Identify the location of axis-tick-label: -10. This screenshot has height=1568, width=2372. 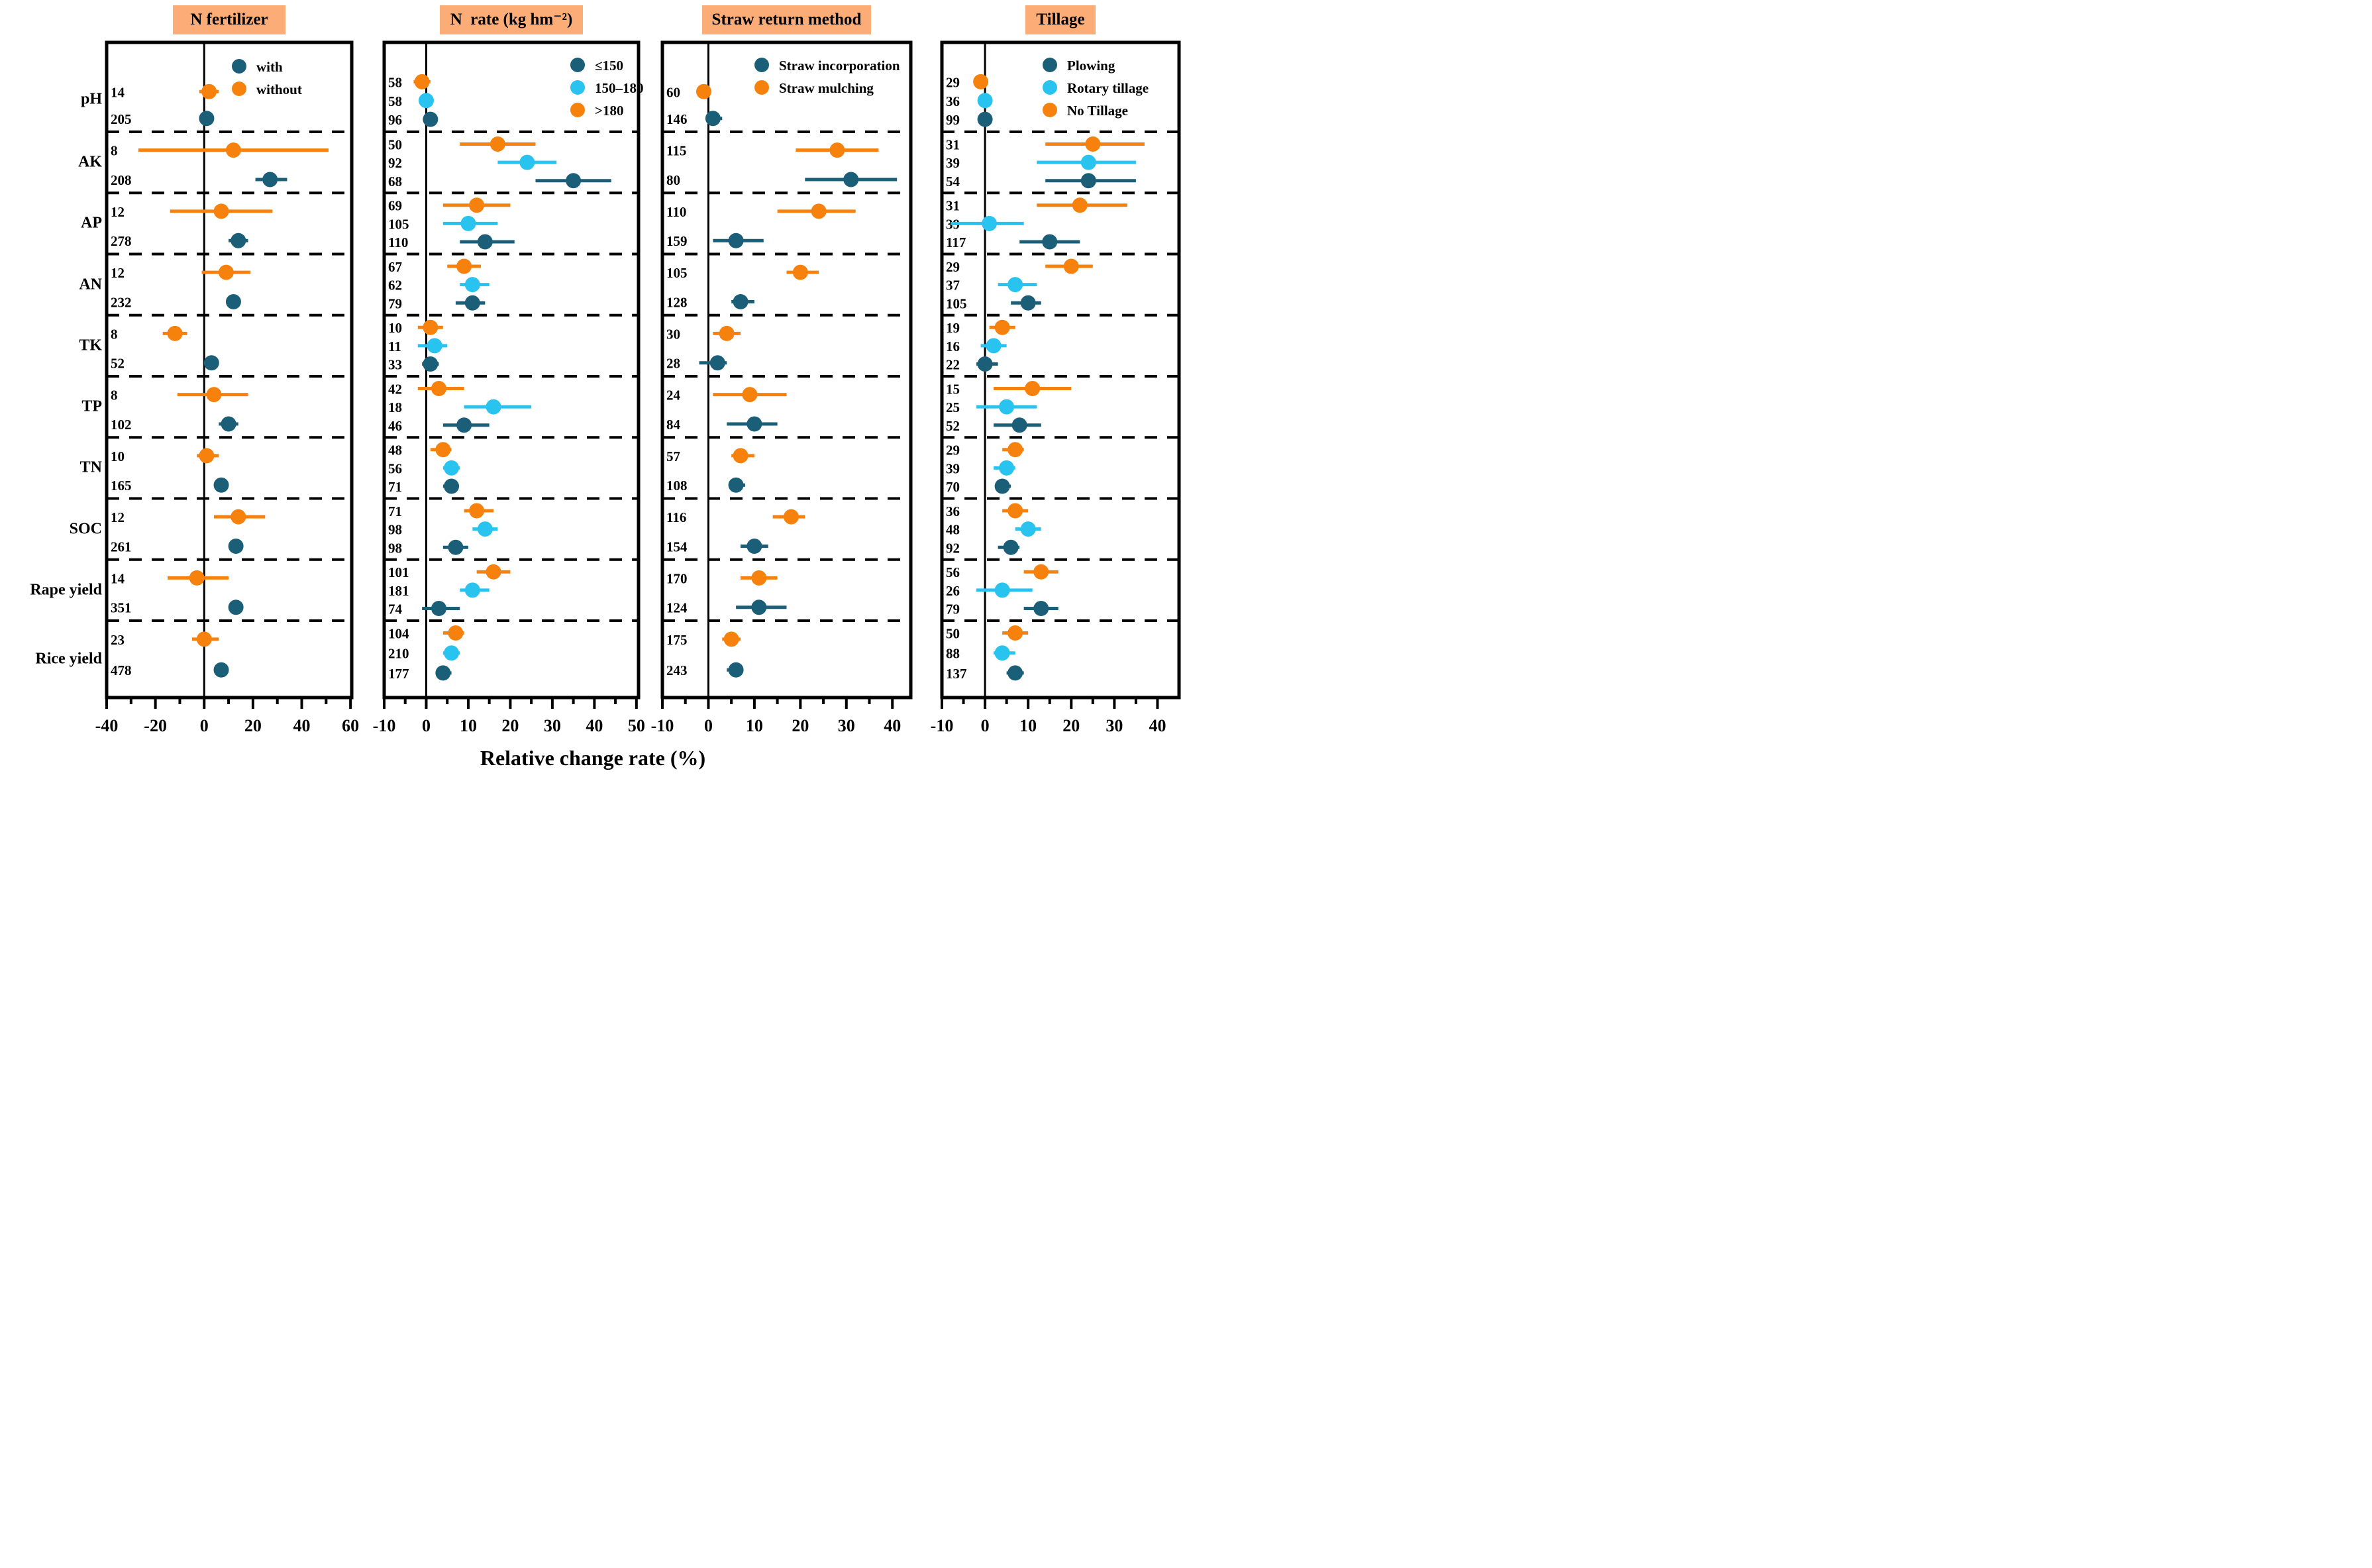
(663, 725).